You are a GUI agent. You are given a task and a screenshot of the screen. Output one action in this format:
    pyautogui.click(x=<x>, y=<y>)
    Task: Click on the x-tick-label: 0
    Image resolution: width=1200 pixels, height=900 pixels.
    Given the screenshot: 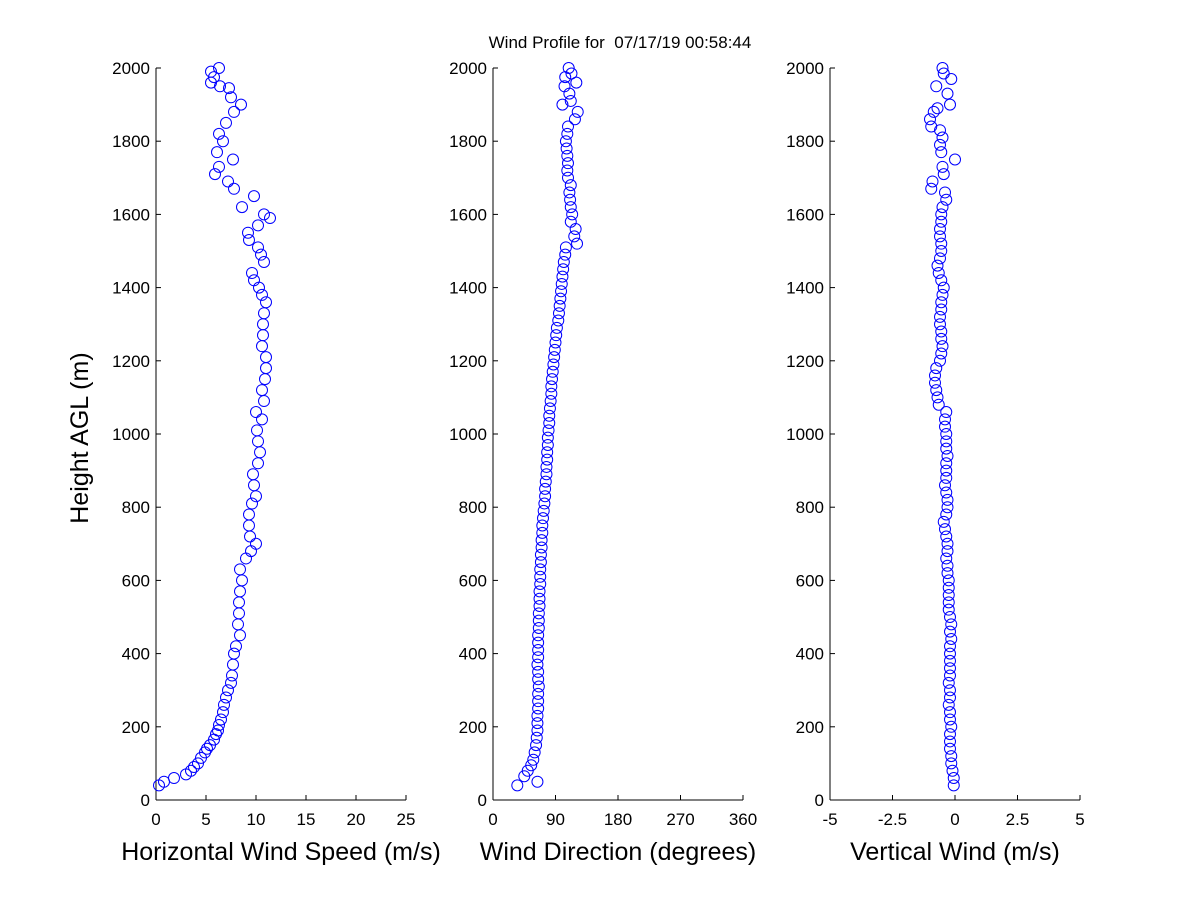 What is the action you would take?
    pyautogui.click(x=155, y=819)
    